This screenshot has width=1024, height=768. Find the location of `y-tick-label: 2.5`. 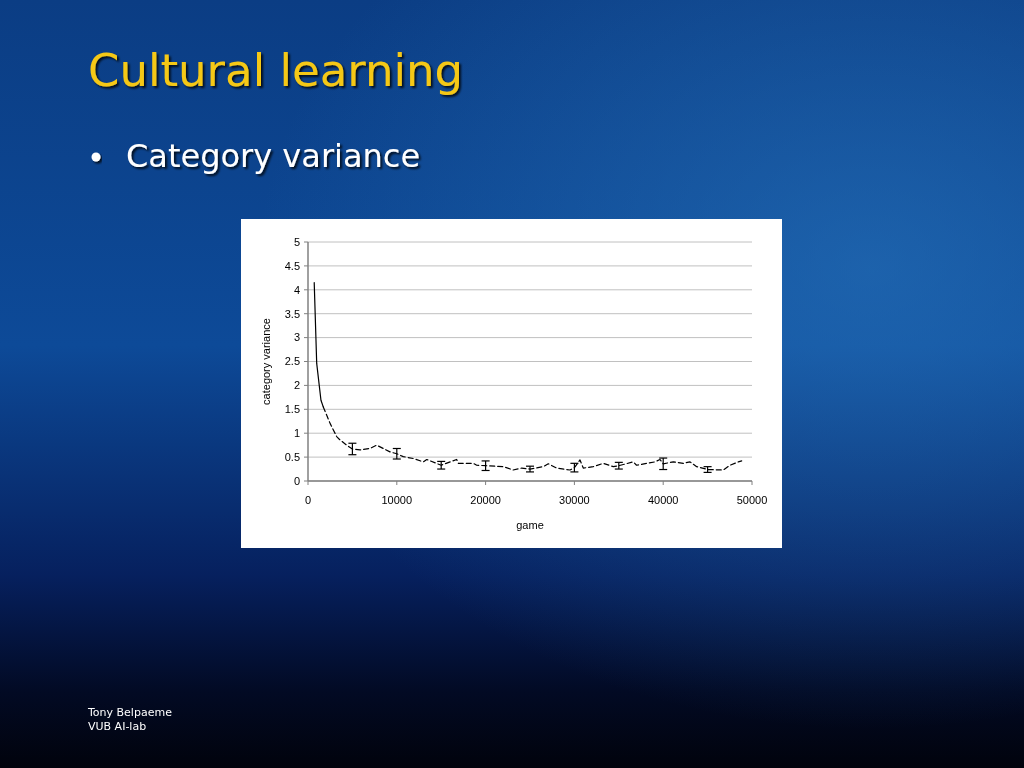

y-tick-label: 2.5 is located at coordinates (292, 361).